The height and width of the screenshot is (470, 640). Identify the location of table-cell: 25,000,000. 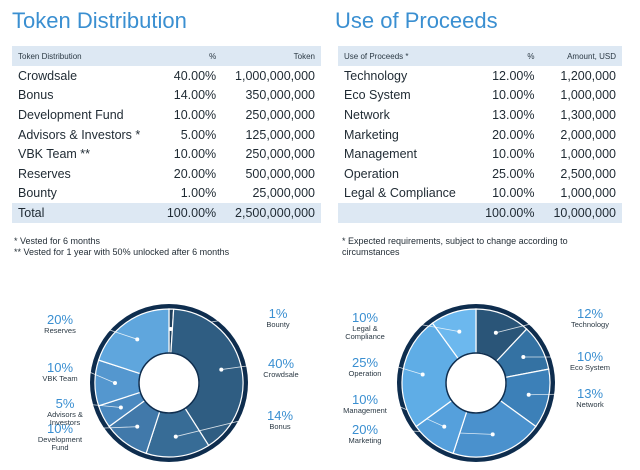
(283, 193).